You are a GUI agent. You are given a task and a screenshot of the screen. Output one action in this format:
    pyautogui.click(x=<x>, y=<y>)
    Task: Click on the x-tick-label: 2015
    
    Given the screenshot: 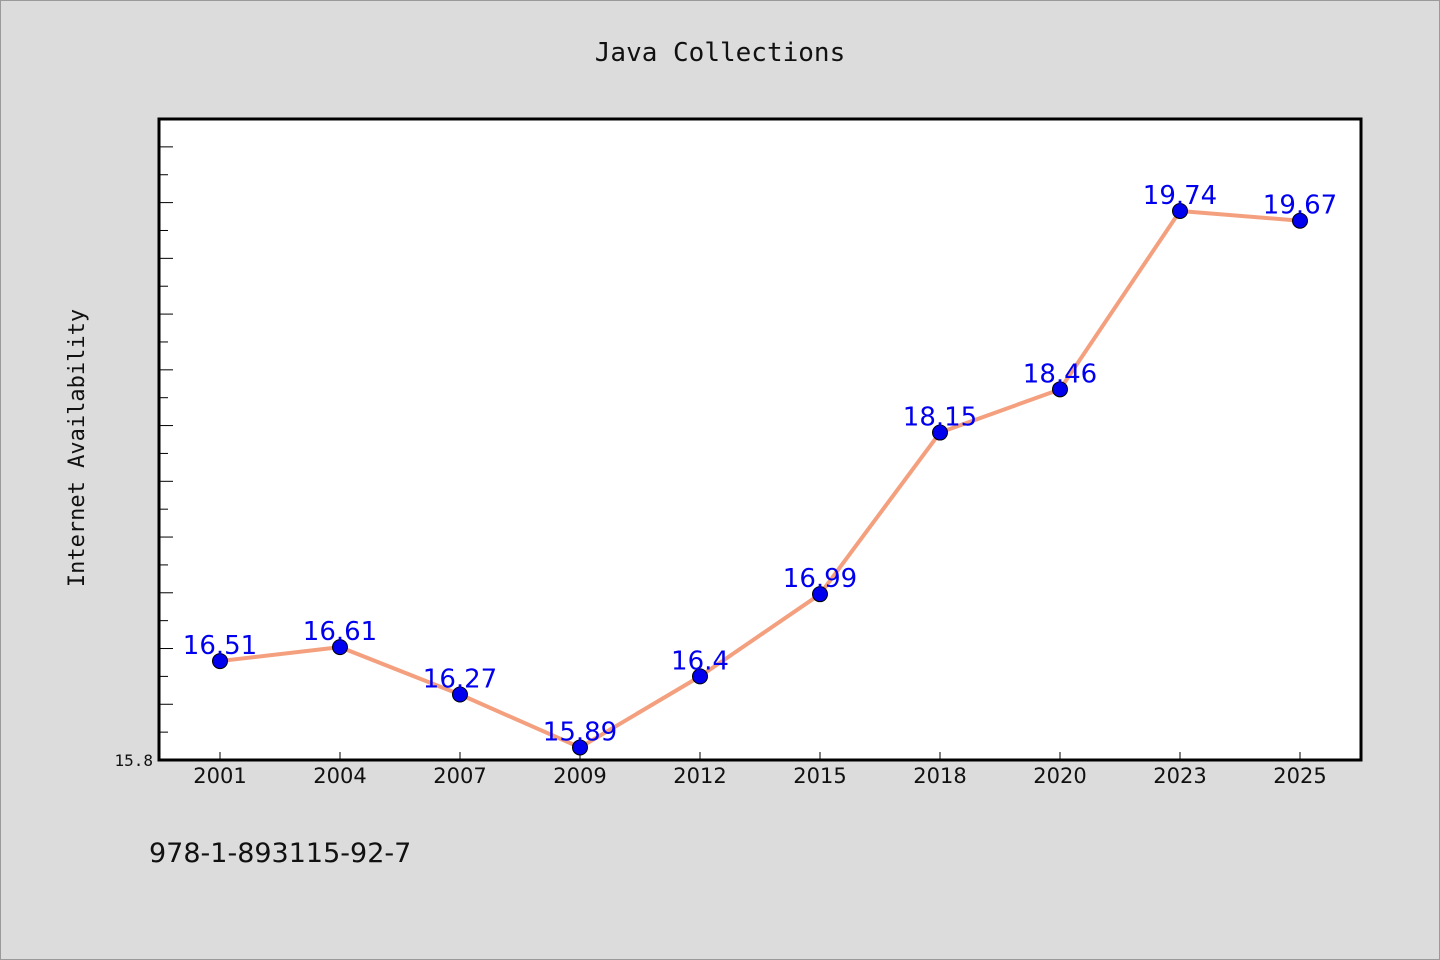 What is the action you would take?
    pyautogui.click(x=819, y=776)
    